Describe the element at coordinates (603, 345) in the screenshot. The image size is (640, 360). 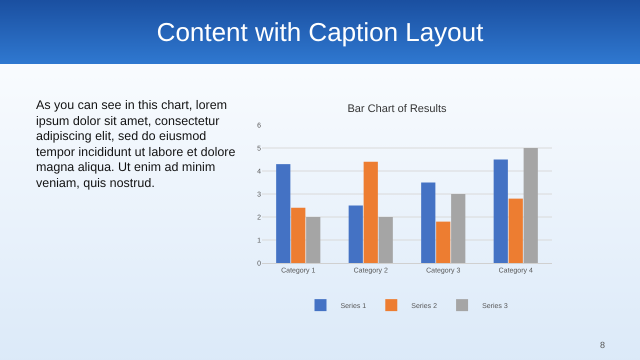
I see `text: 8` at that location.